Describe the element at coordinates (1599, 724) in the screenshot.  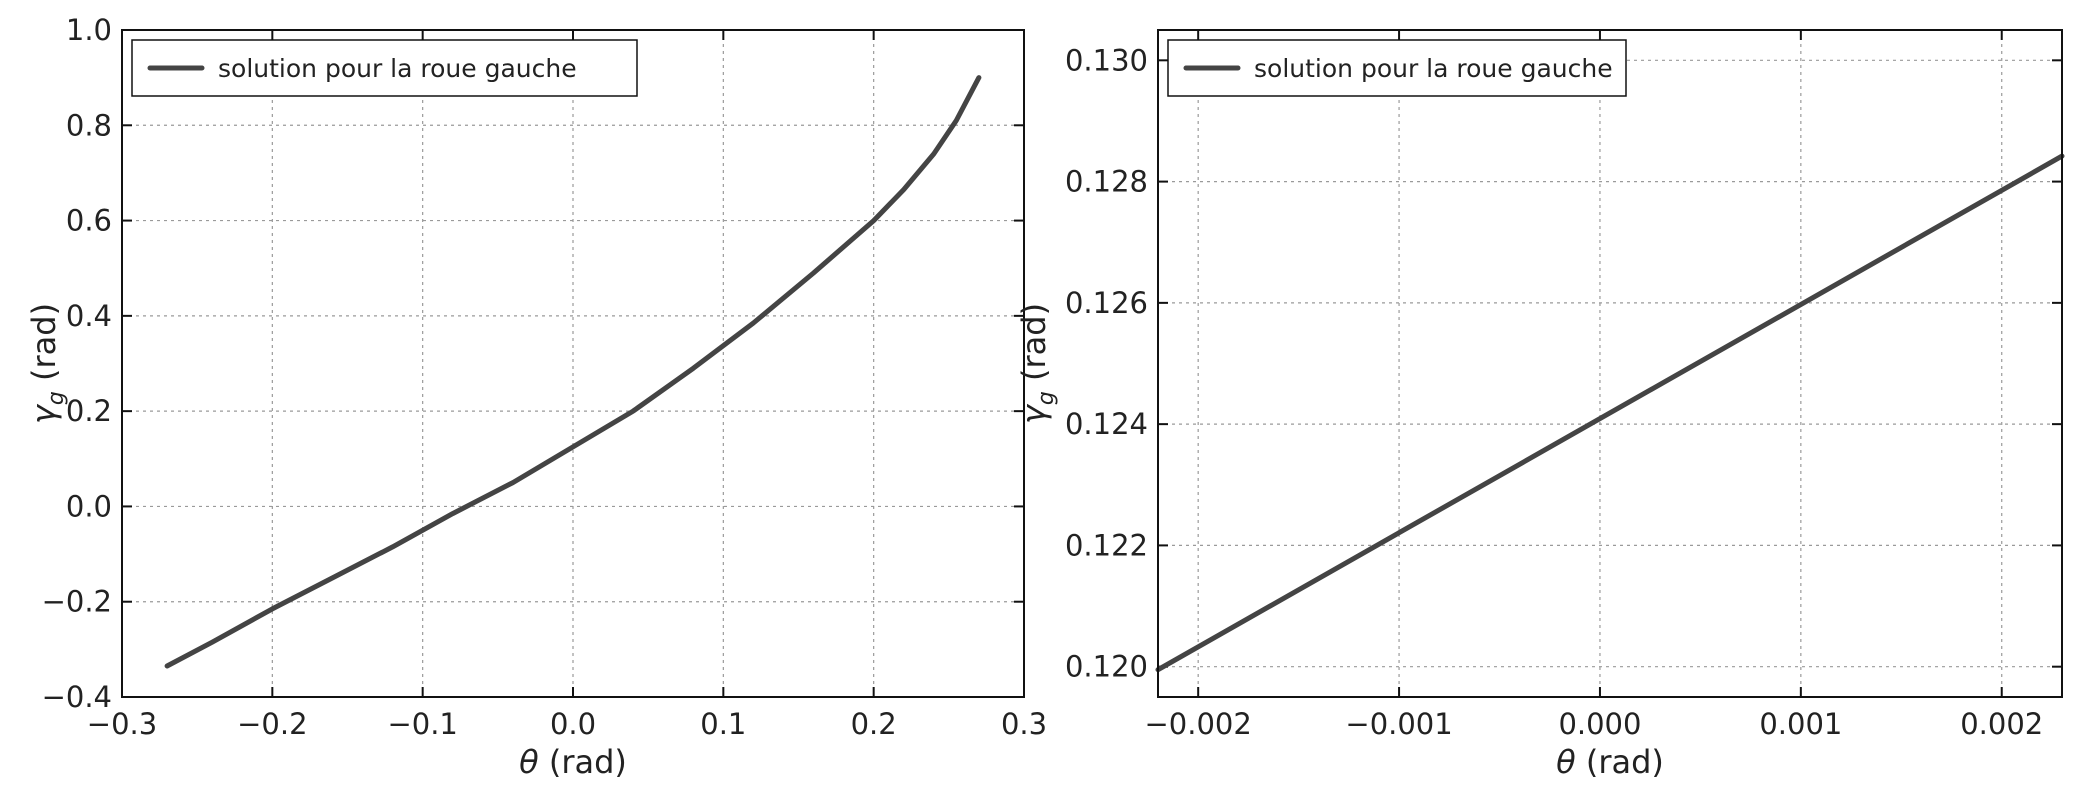
I see `x-tick-label: 0.000` at that location.